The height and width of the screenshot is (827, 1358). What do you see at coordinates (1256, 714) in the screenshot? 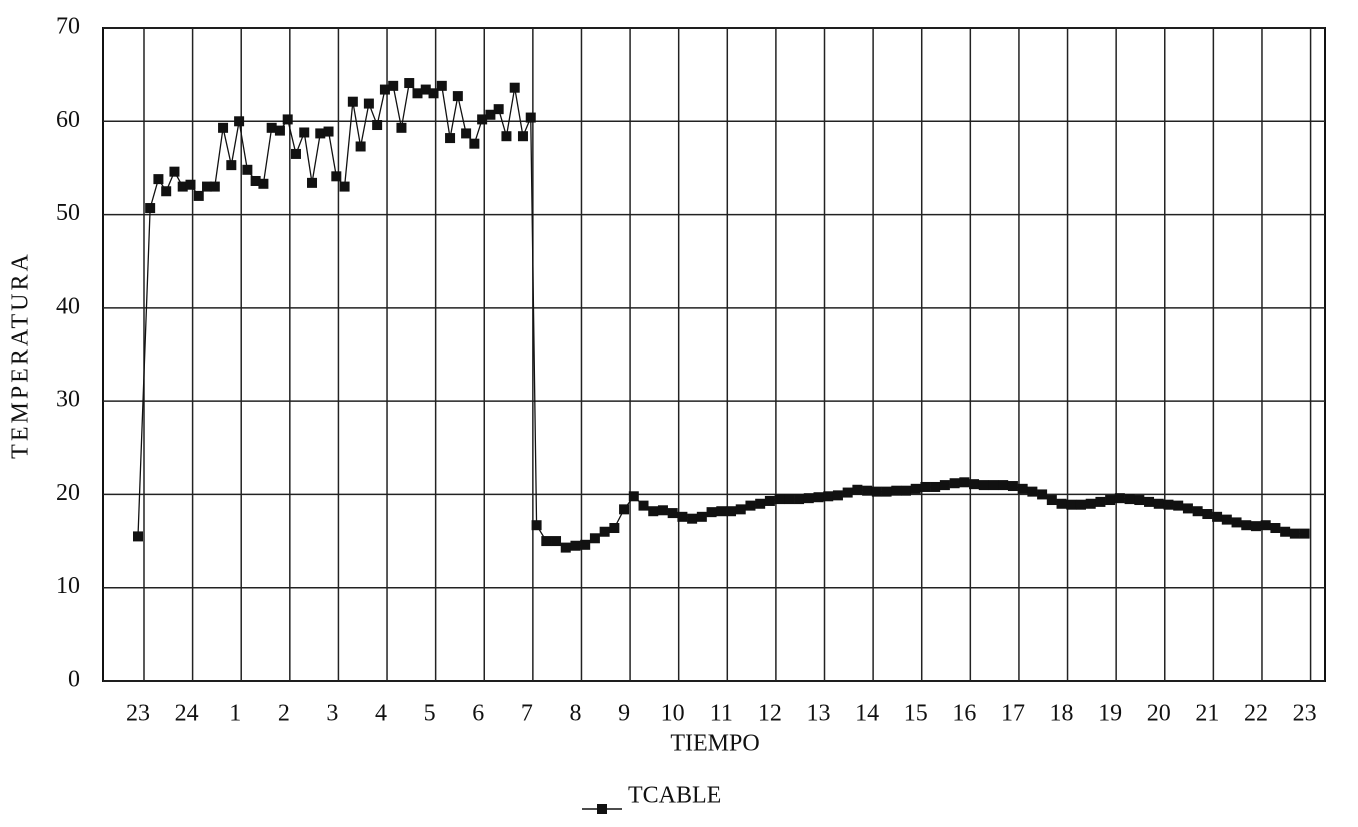
I see `x-tick-label: 22` at bounding box center [1256, 714].